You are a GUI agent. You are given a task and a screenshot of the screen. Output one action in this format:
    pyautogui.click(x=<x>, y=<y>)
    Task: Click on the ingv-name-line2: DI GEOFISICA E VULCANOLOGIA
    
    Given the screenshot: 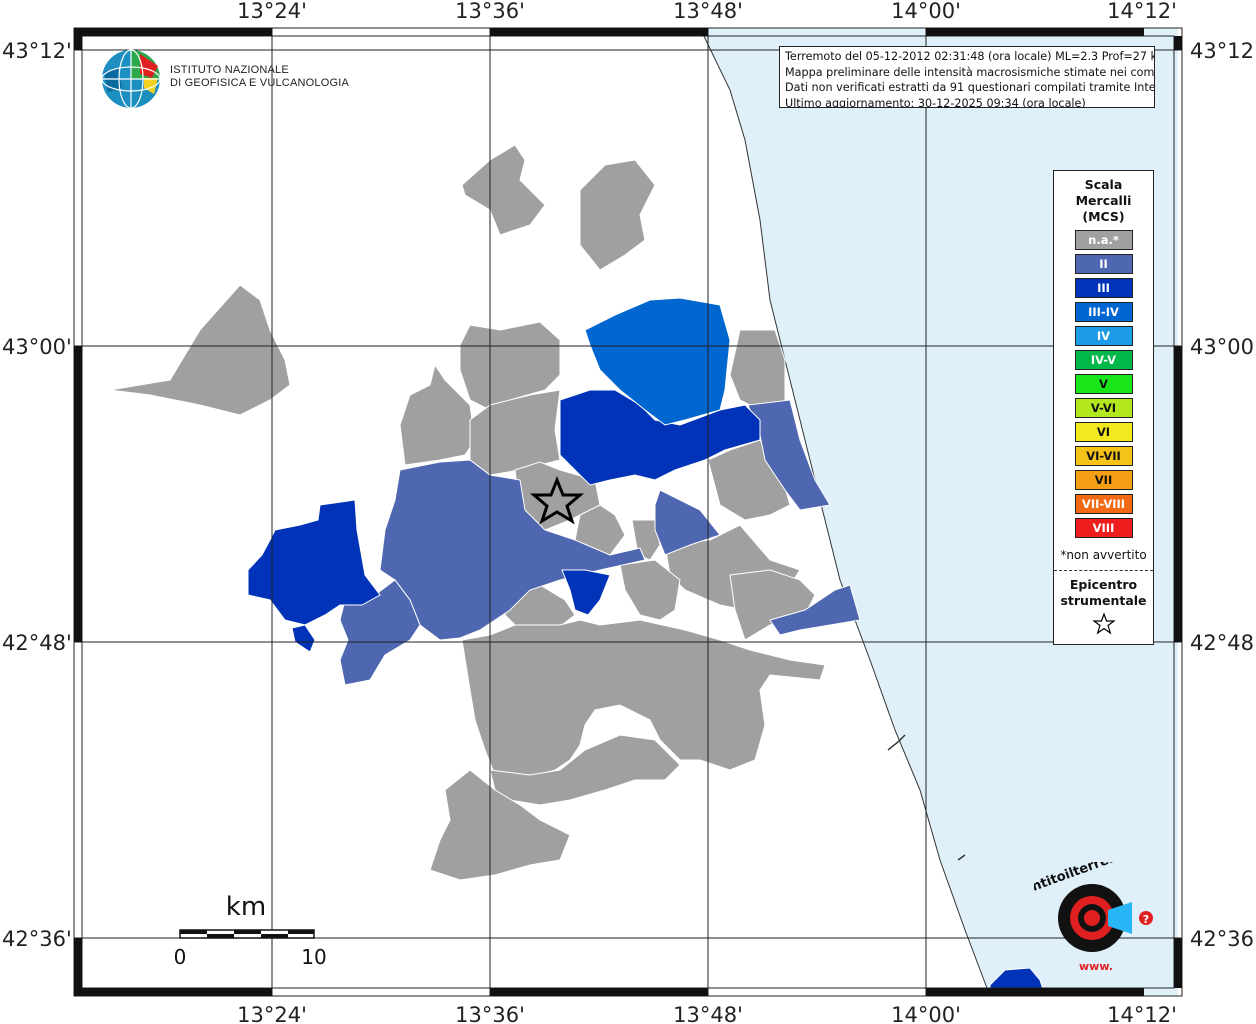 What is the action you would take?
    pyautogui.click(x=259, y=83)
    